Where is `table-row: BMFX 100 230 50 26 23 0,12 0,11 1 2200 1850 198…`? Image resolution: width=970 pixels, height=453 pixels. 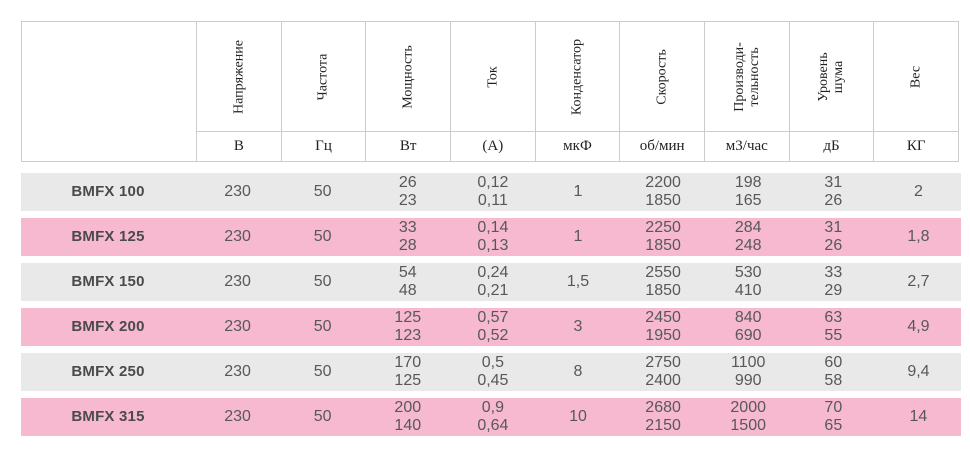
table-row: BMFX 100 230 50 26 23 0,12 0,11 1 2200 1850 198… is located at coordinates (491, 192).